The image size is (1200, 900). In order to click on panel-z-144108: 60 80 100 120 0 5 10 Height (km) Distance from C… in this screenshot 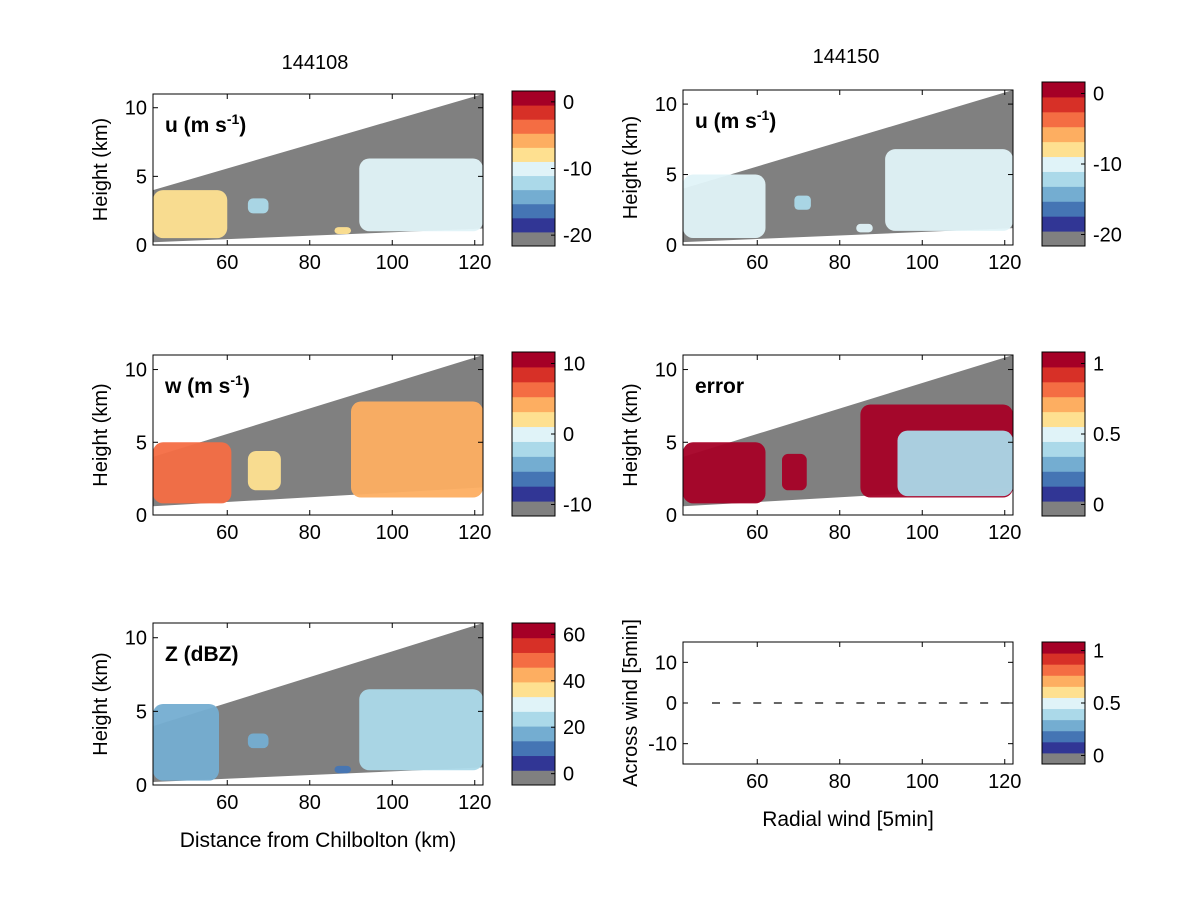, I will do `click(337, 737)`.